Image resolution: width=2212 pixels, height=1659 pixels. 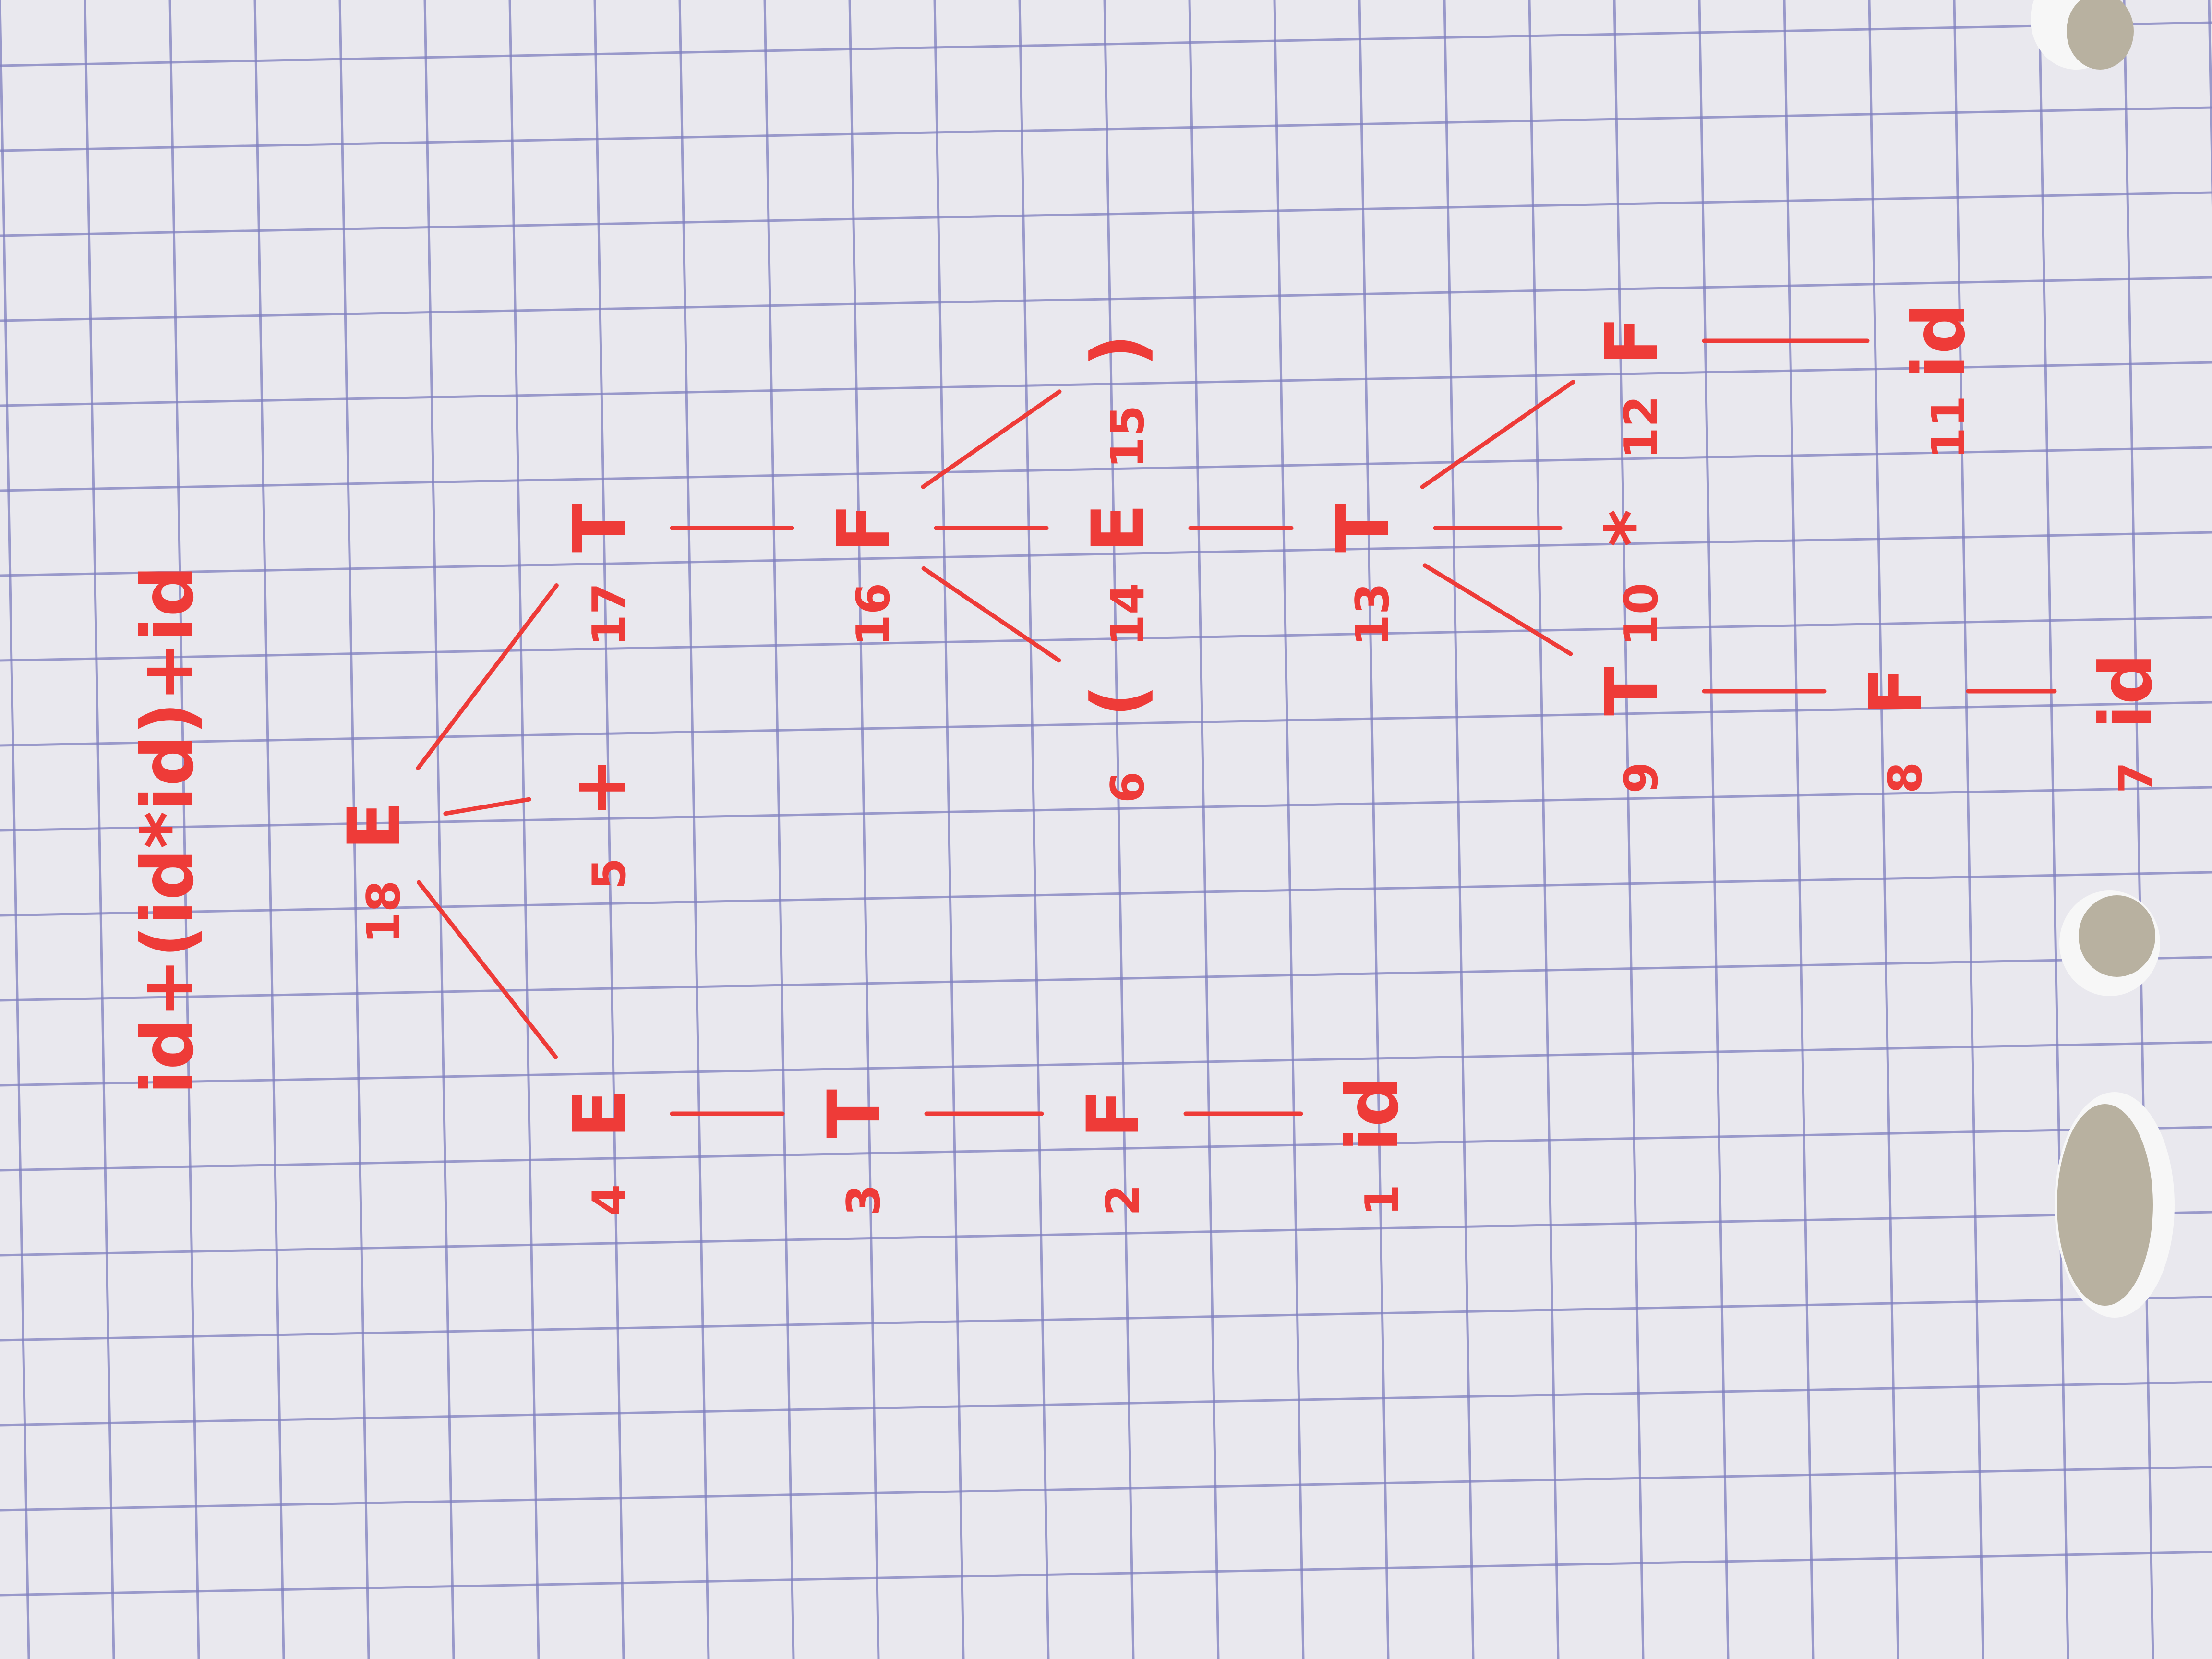 What do you see at coordinates (1123, 1200) in the screenshot?
I see `node-number: 2` at bounding box center [1123, 1200].